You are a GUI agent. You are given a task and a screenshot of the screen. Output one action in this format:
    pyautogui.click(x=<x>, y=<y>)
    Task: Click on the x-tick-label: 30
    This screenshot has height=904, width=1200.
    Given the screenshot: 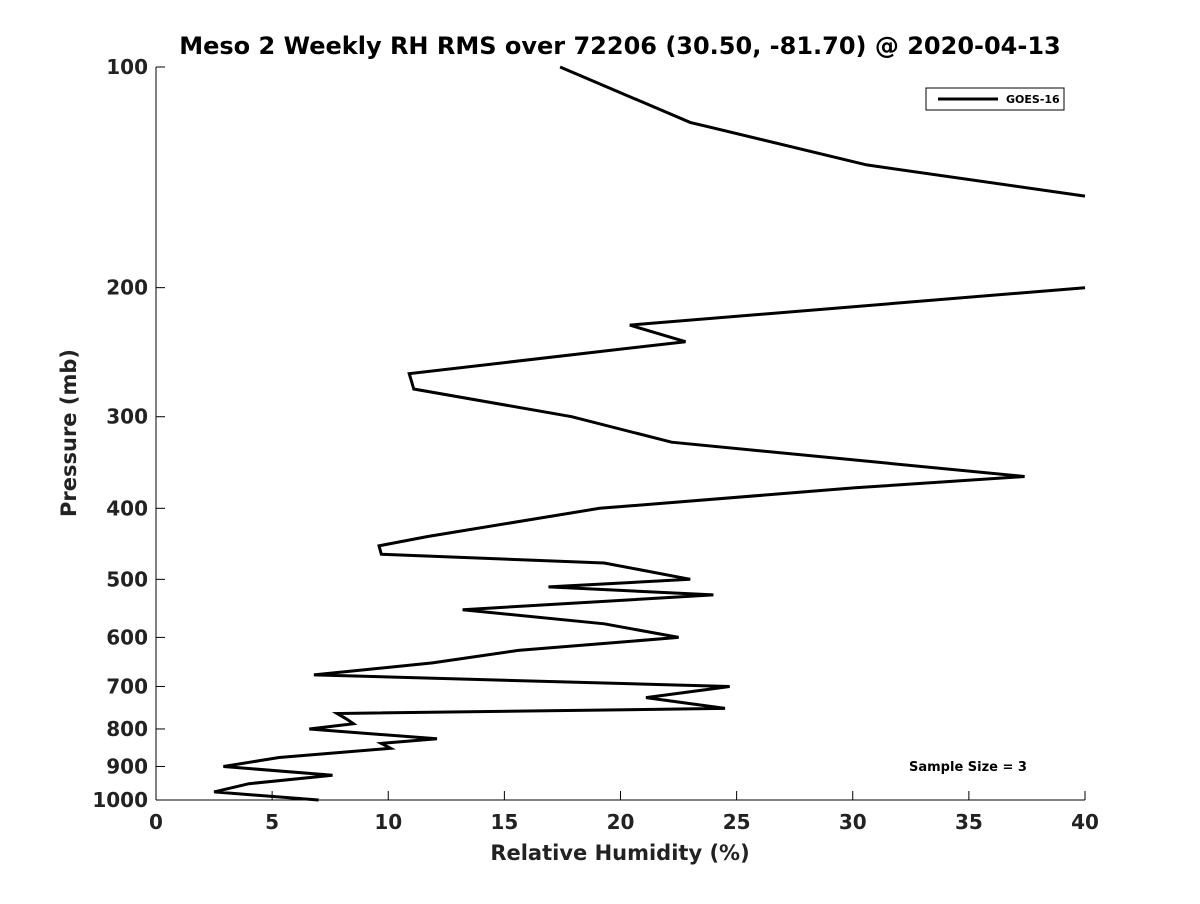 What is the action you would take?
    pyautogui.click(x=853, y=822)
    